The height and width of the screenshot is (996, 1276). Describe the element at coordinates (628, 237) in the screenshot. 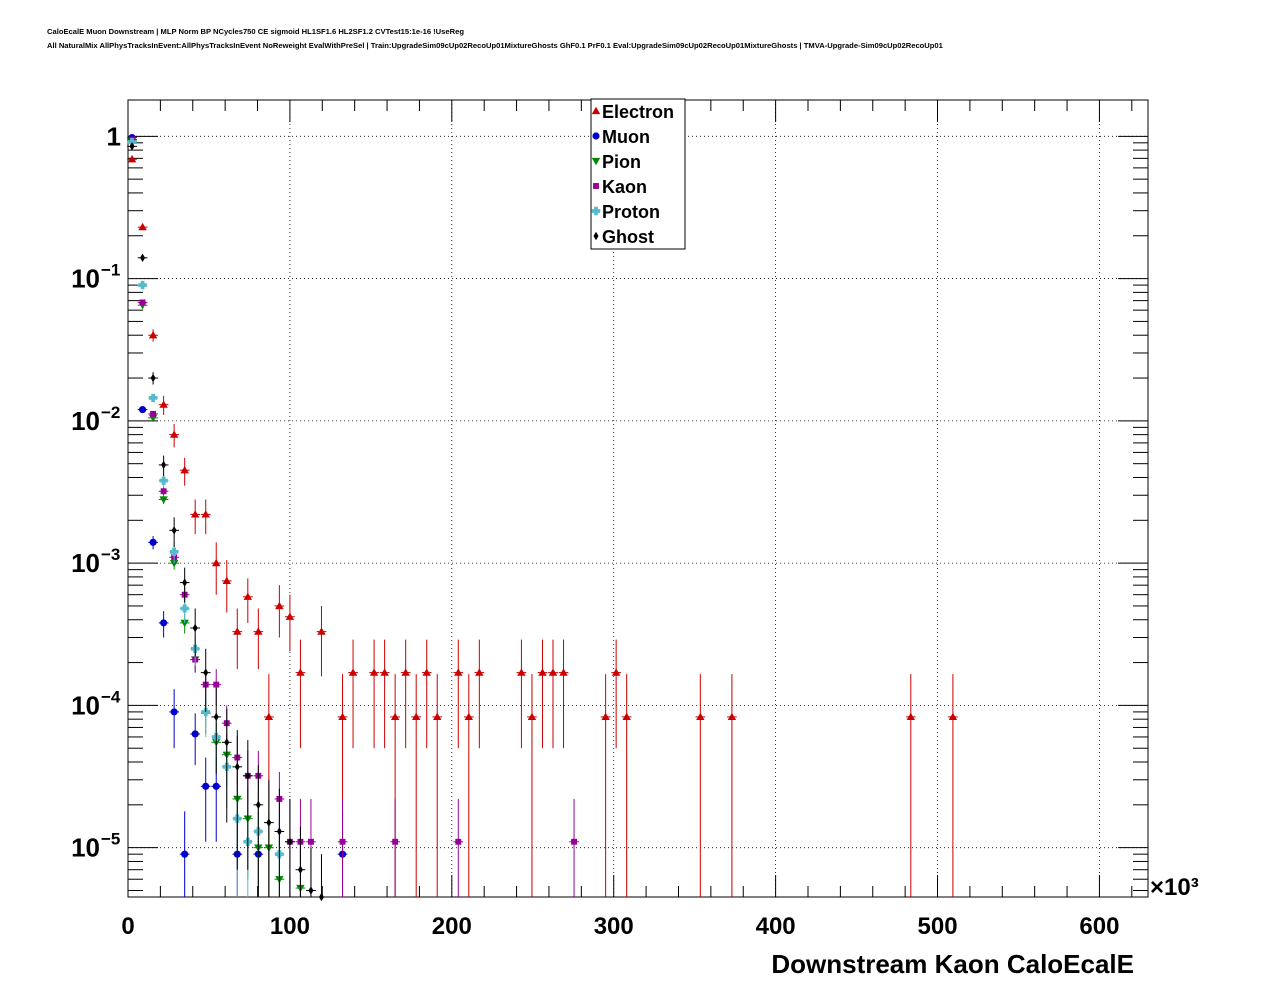

I see `legend-label-ghost: Ghost` at that location.